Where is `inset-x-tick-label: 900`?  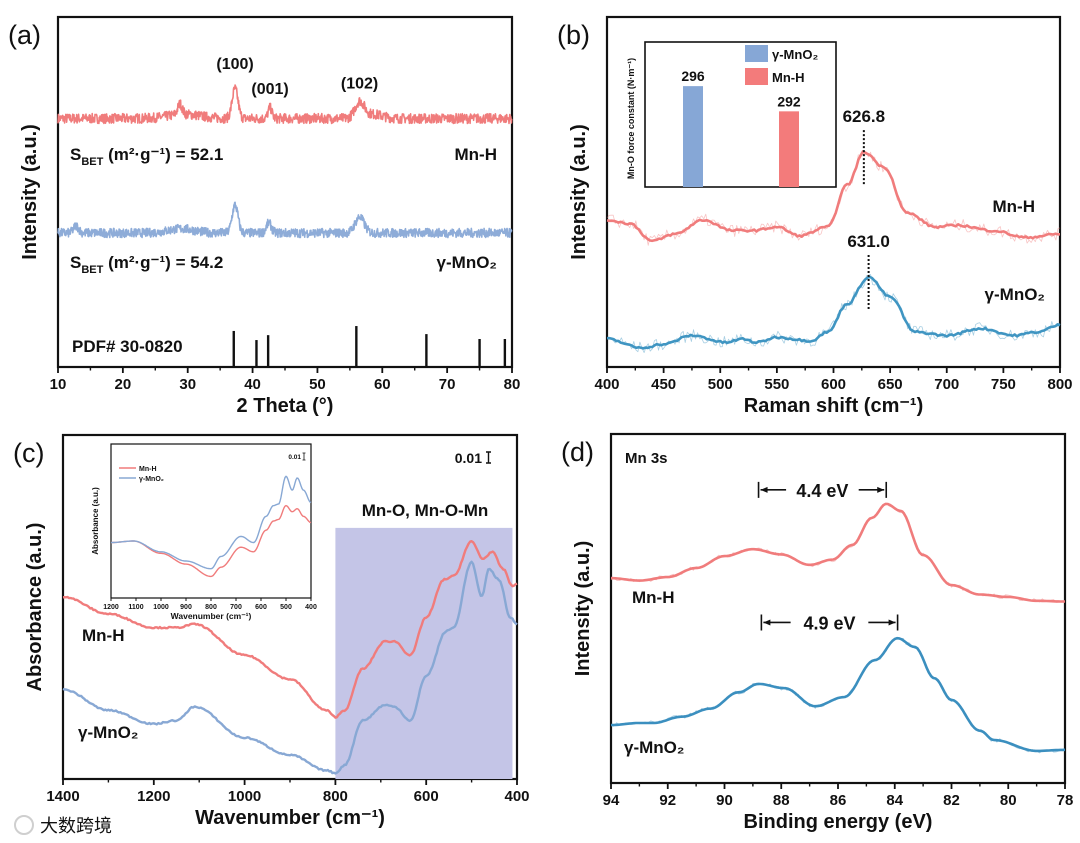 inset-x-tick-label: 900 is located at coordinates (186, 607).